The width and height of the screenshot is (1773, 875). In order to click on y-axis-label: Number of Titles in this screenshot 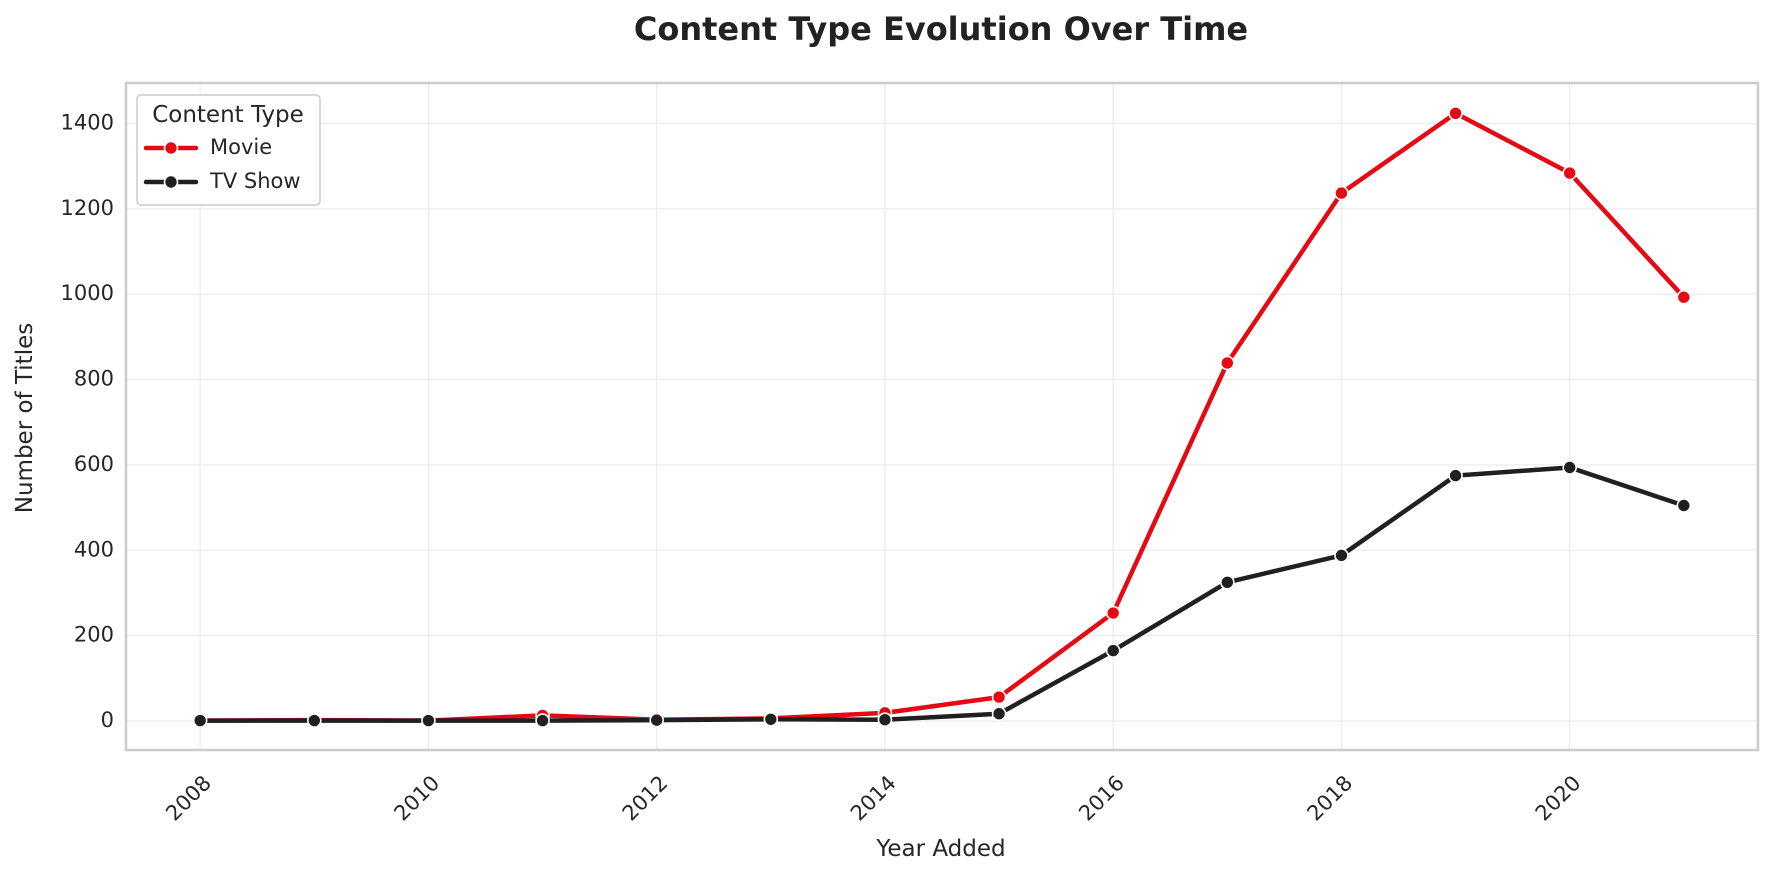, I will do `click(25, 418)`.